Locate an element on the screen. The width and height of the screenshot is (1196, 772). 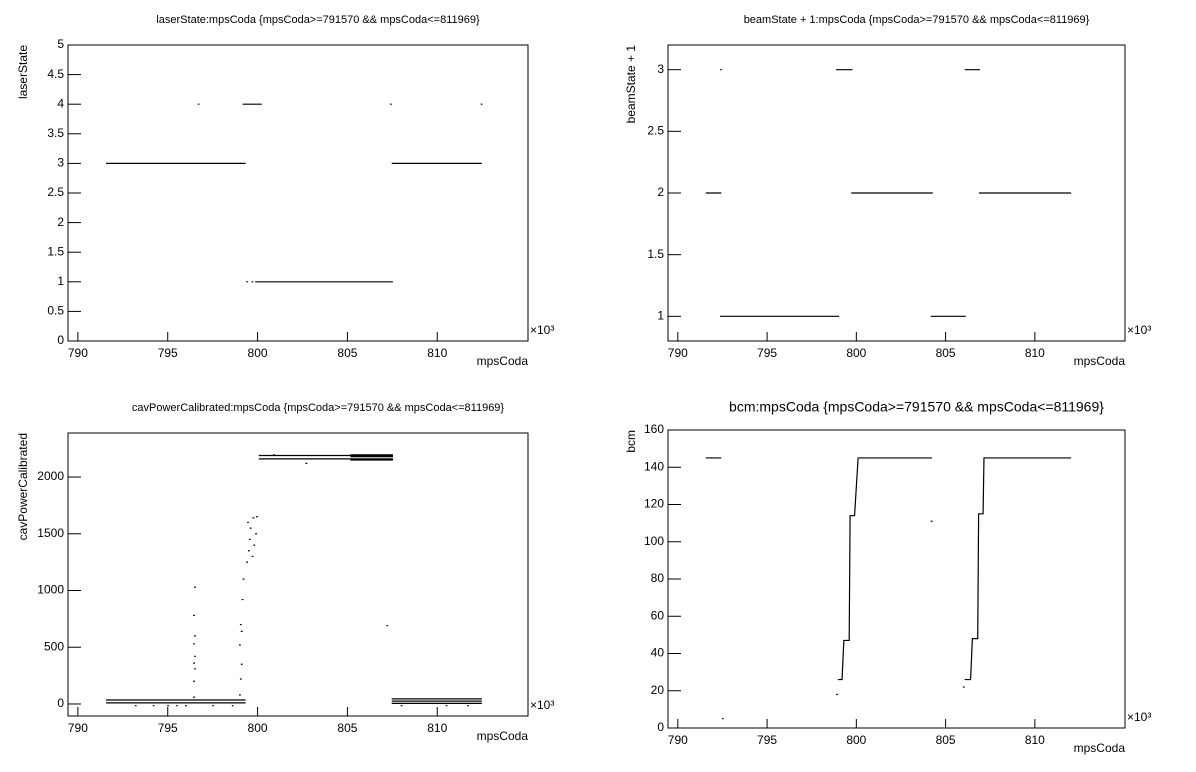
y-tick-label: 5 is located at coordinates (60, 44).